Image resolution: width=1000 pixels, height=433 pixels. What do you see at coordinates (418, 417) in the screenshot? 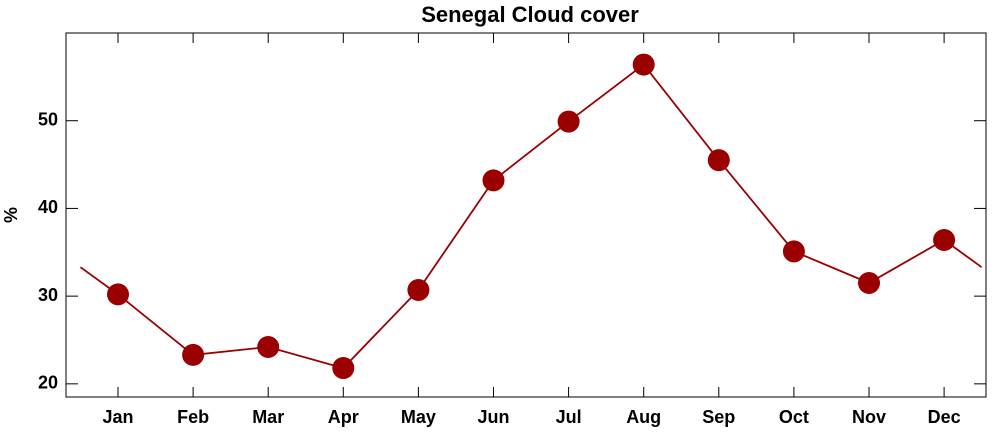
I see `x-tick-label: May` at bounding box center [418, 417].